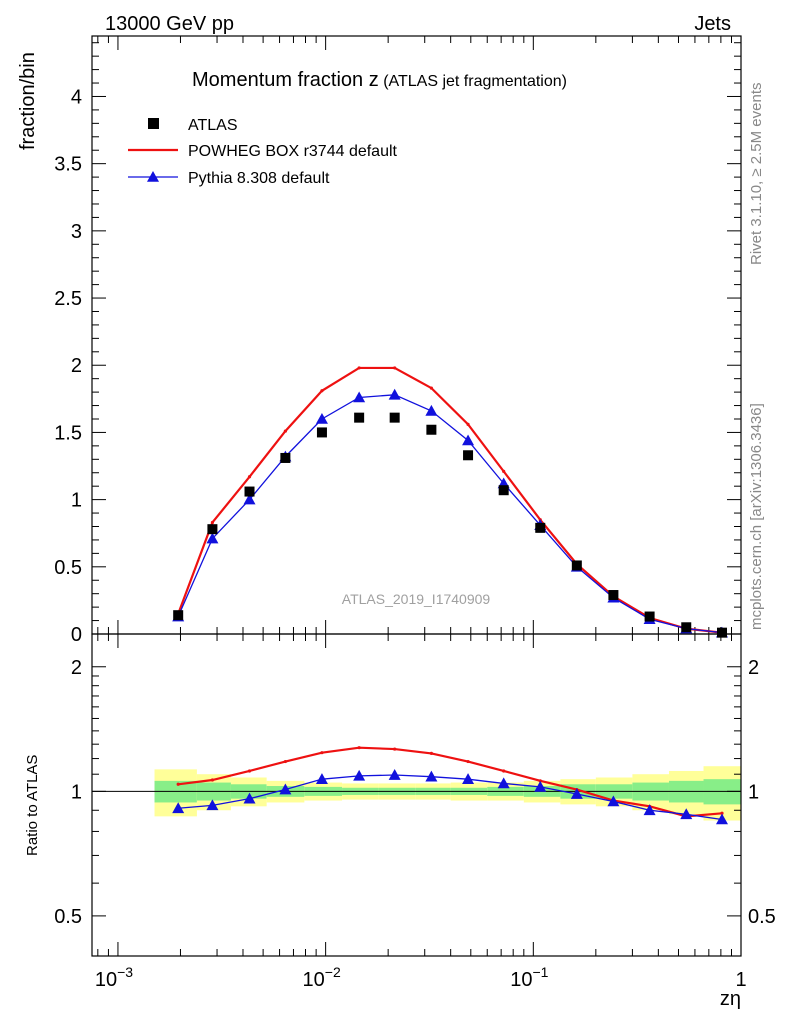 This screenshot has height=1024, width=786. What do you see at coordinates (32, 805) in the screenshot?
I see `ratio-y-axis-label: Ratio to ATLAS` at bounding box center [32, 805].